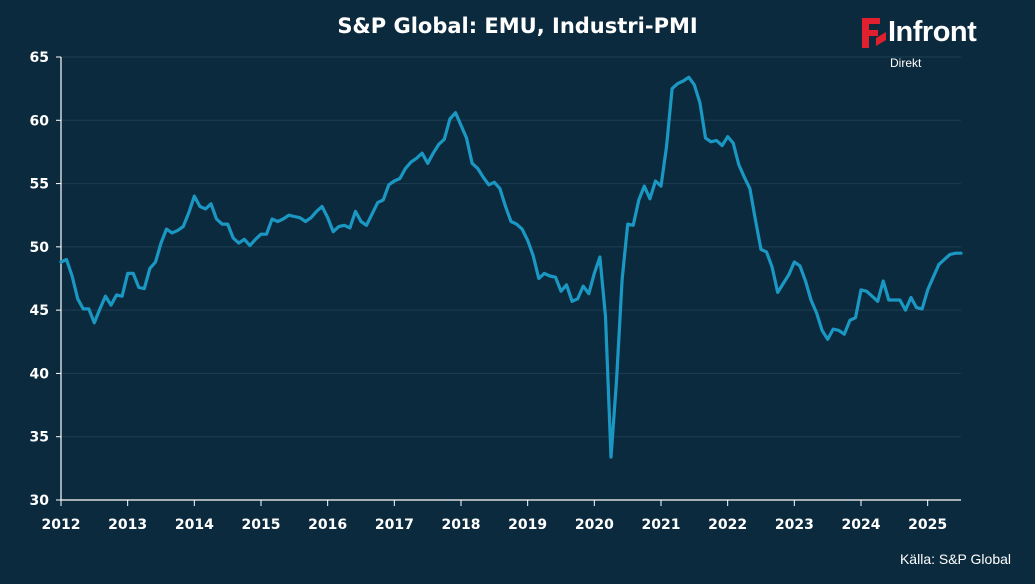  What do you see at coordinates (927, 525) in the screenshot?
I see `x-tick-label-2025: 2025` at bounding box center [927, 525].